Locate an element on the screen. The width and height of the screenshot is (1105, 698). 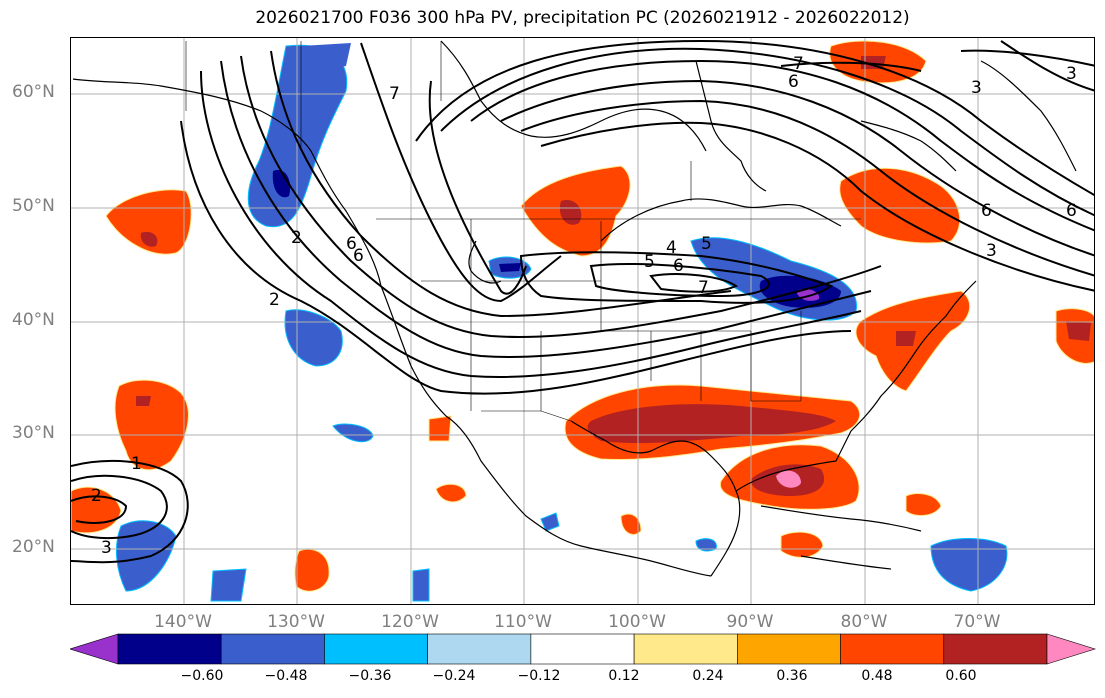
colorbar is located at coordinates (583, 649).